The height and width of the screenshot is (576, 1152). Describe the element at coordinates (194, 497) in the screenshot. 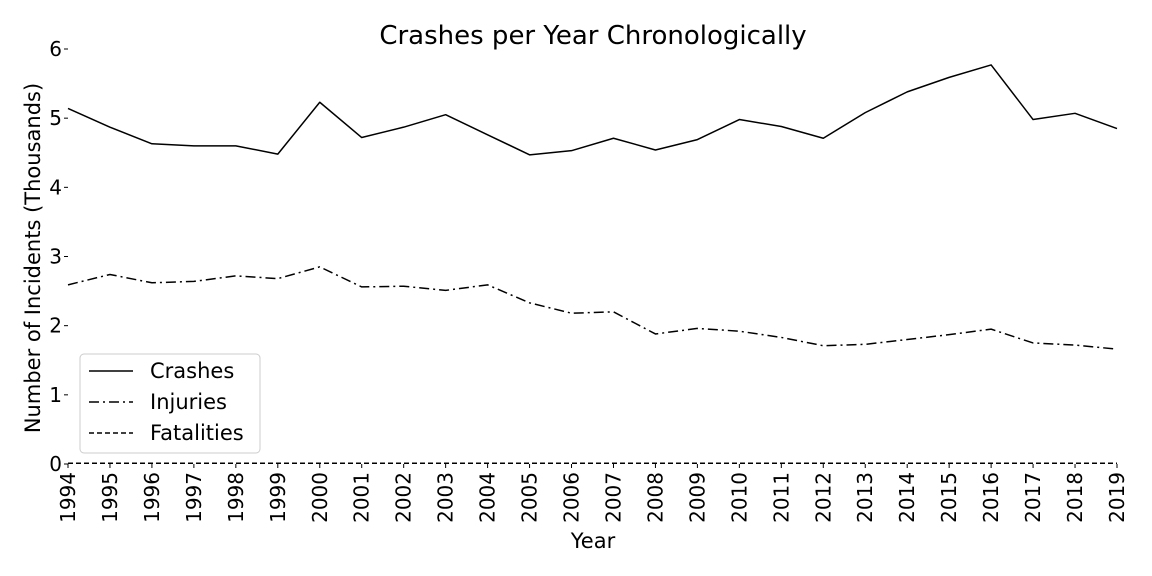

I see `x-tick-label: 1997` at that location.